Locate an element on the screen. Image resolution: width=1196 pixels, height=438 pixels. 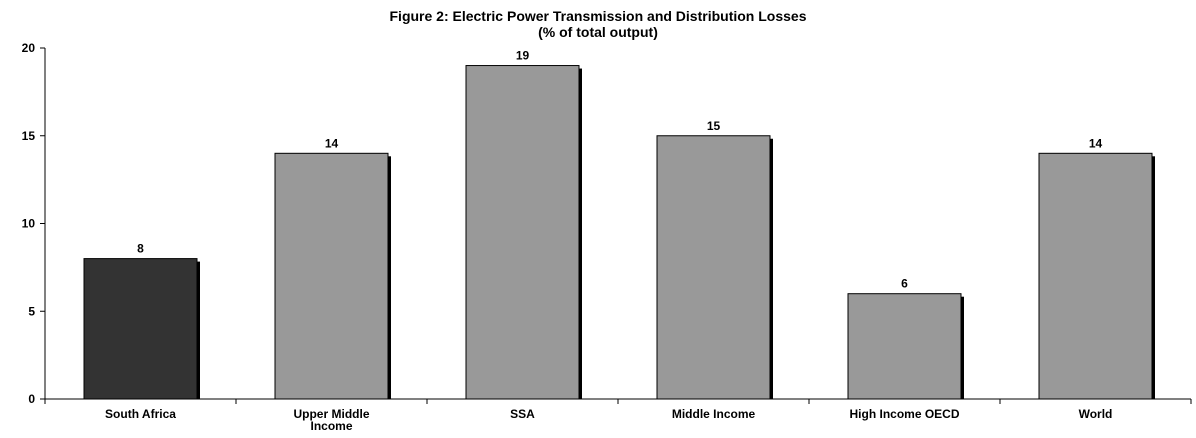
y-tick-label: 20 is located at coordinates (29, 48).